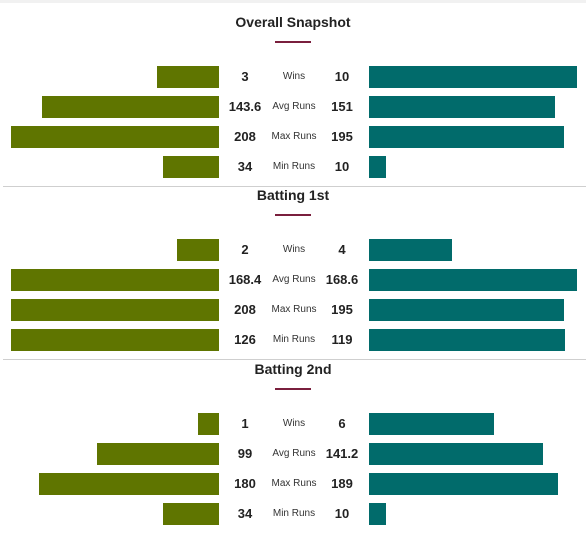 The height and width of the screenshot is (544, 586). What do you see at coordinates (245, 249) in the screenshot?
I see `left-value: 2` at bounding box center [245, 249].